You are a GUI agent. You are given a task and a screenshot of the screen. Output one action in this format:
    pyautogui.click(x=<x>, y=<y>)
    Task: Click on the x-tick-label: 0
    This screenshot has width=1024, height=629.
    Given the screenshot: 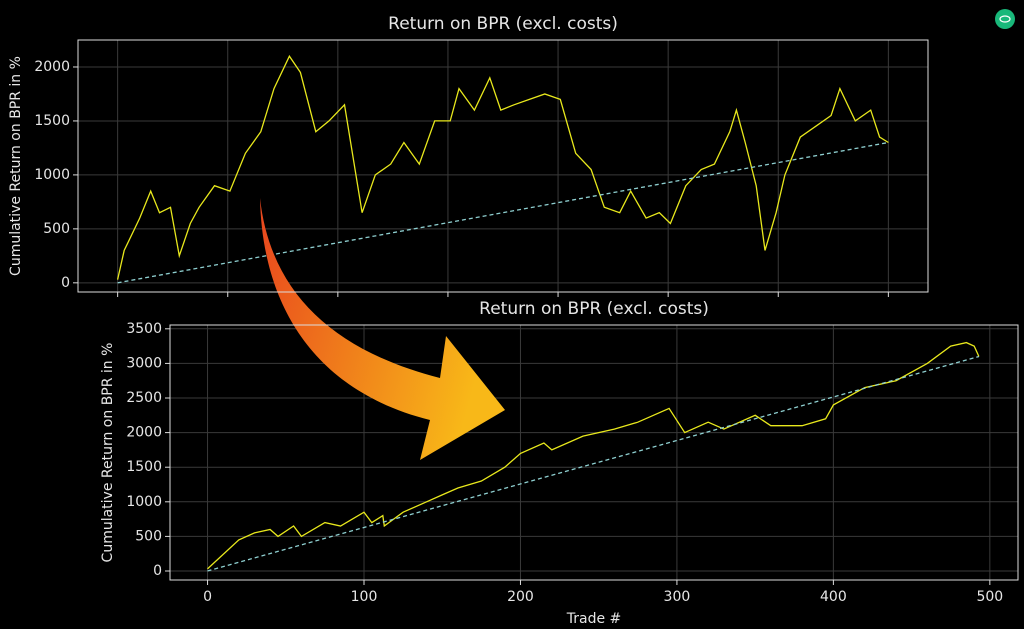 What is the action you would take?
    pyautogui.click(x=207, y=597)
    